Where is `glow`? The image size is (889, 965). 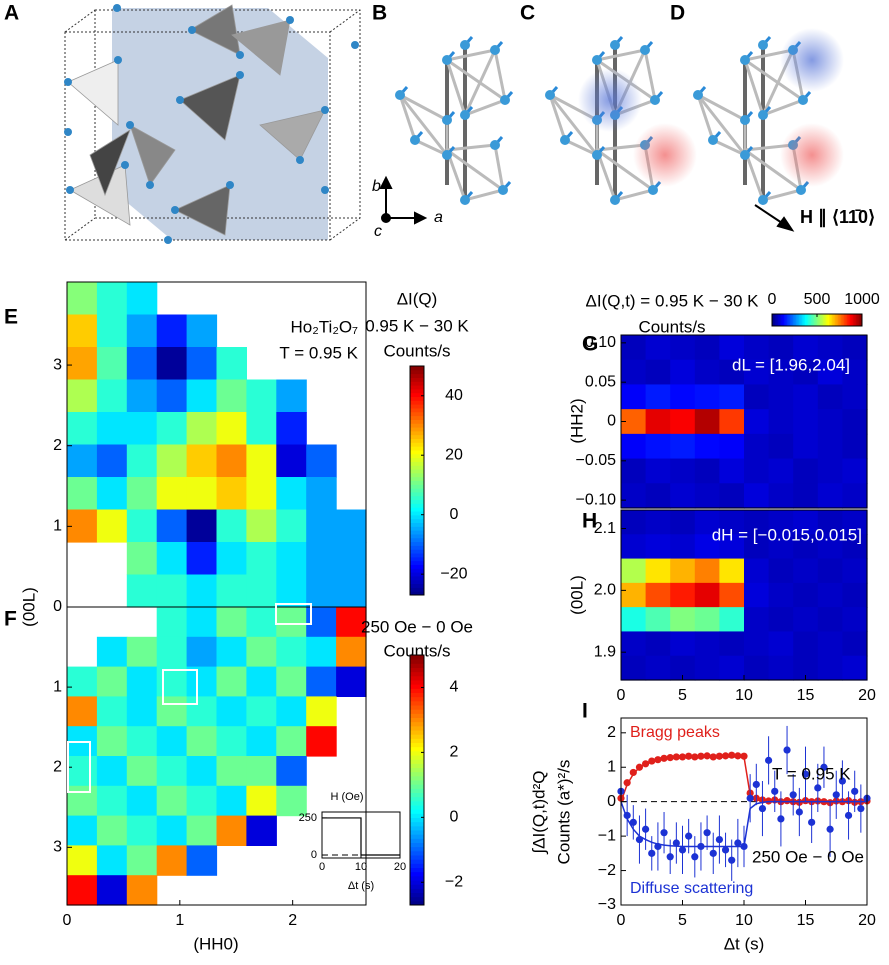
glow is located at coordinates (812, 155).